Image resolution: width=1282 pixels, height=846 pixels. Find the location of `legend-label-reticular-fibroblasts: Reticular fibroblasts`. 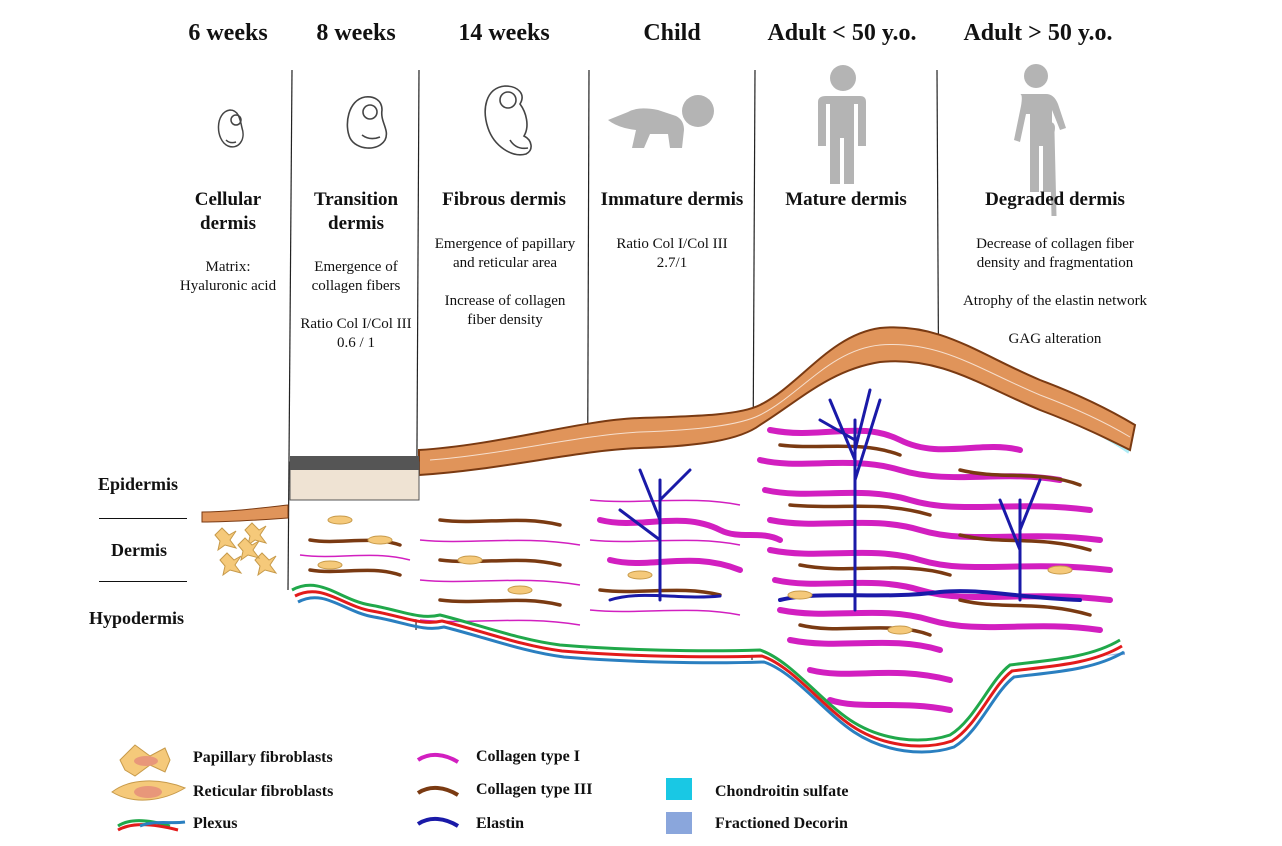

legend-label-reticular-fibroblasts: Reticular fibroblasts is located at coordinates (263, 791).